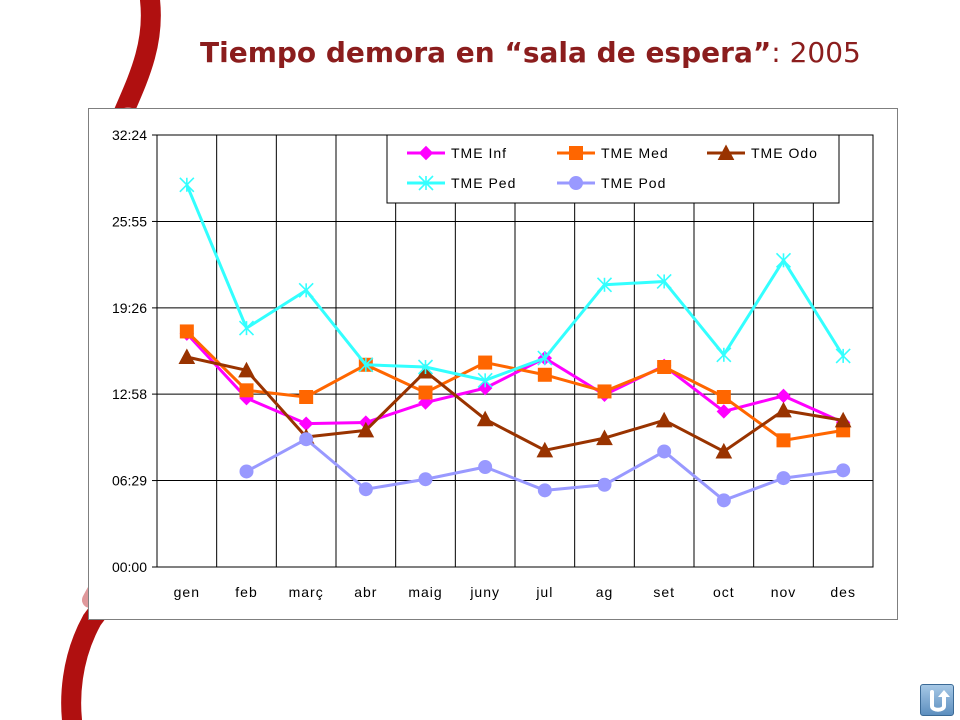 This screenshot has width=960, height=720. Describe the element at coordinates (784, 153) in the screenshot. I see `legend-label: TME Odo` at that location.